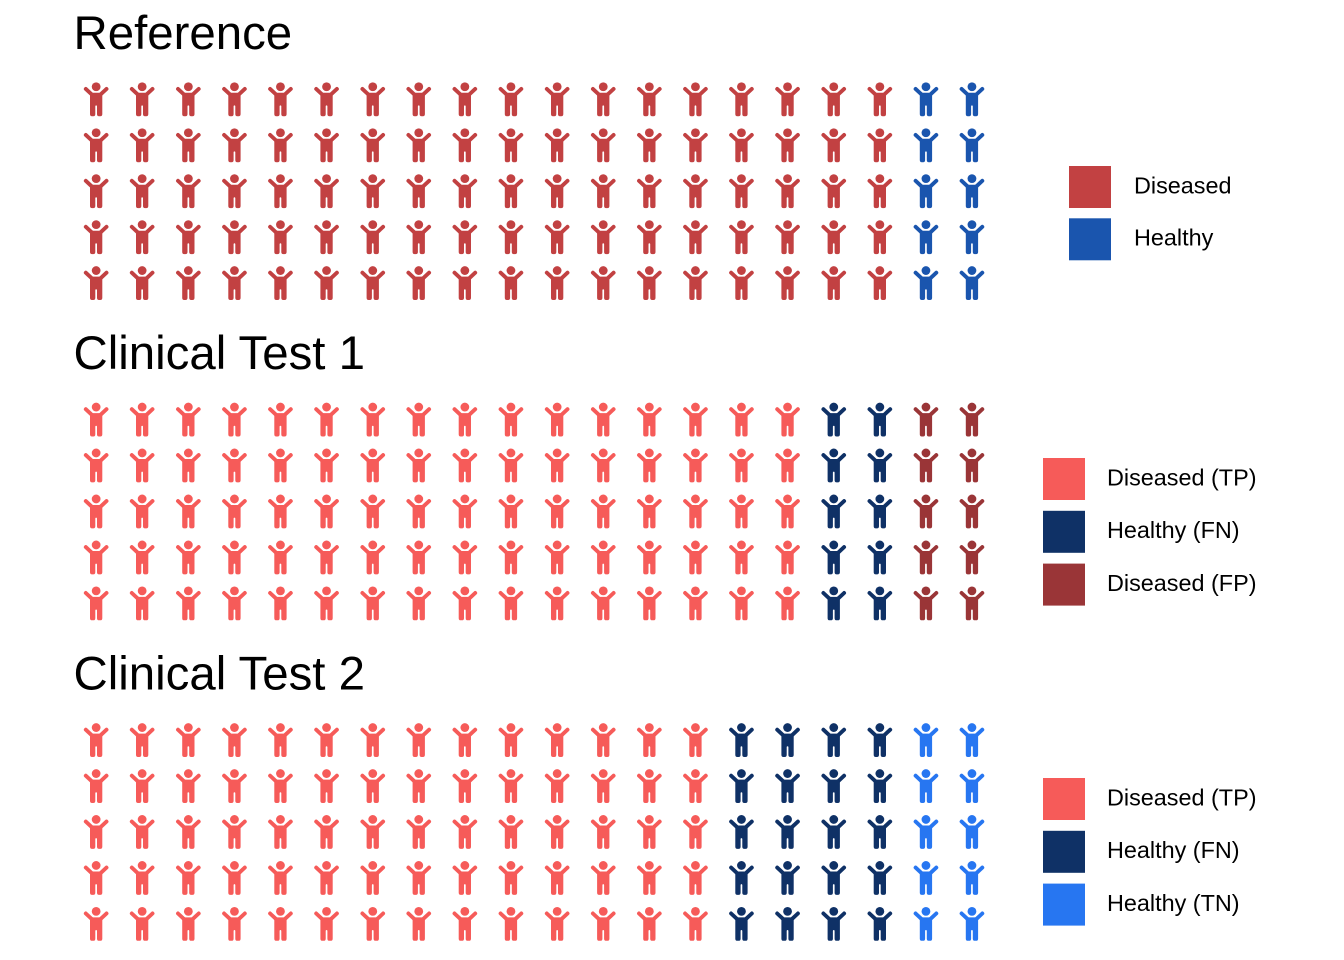  What do you see at coordinates (220, 674) in the screenshot?
I see `svg-text: Clinical Test 2` at bounding box center [220, 674].